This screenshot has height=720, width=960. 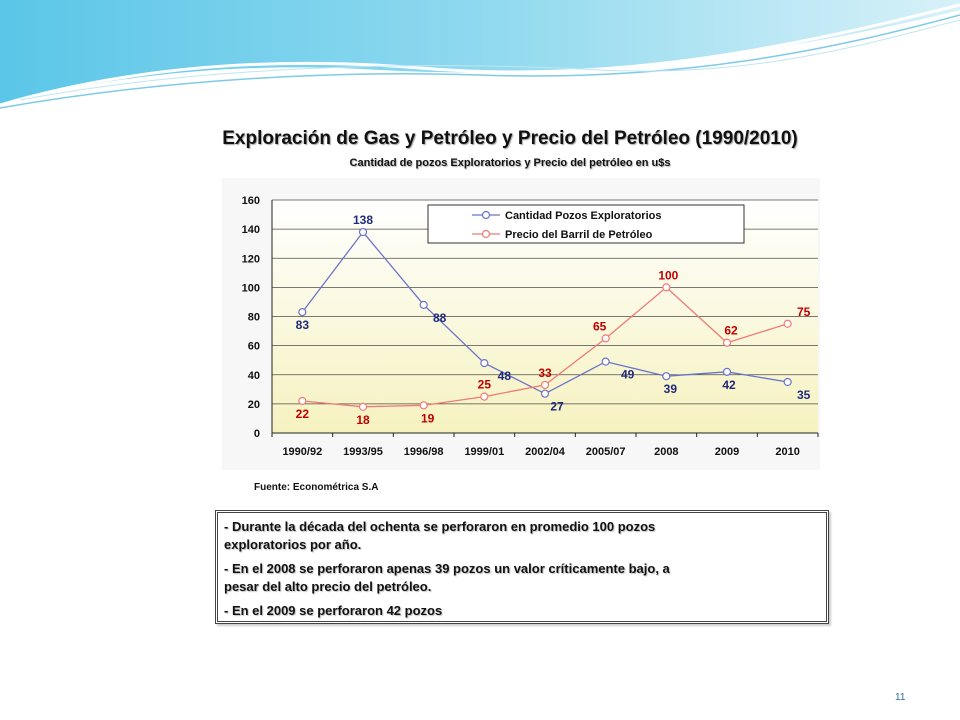 What do you see at coordinates (900, 697) in the screenshot?
I see `page-number: 11` at bounding box center [900, 697].